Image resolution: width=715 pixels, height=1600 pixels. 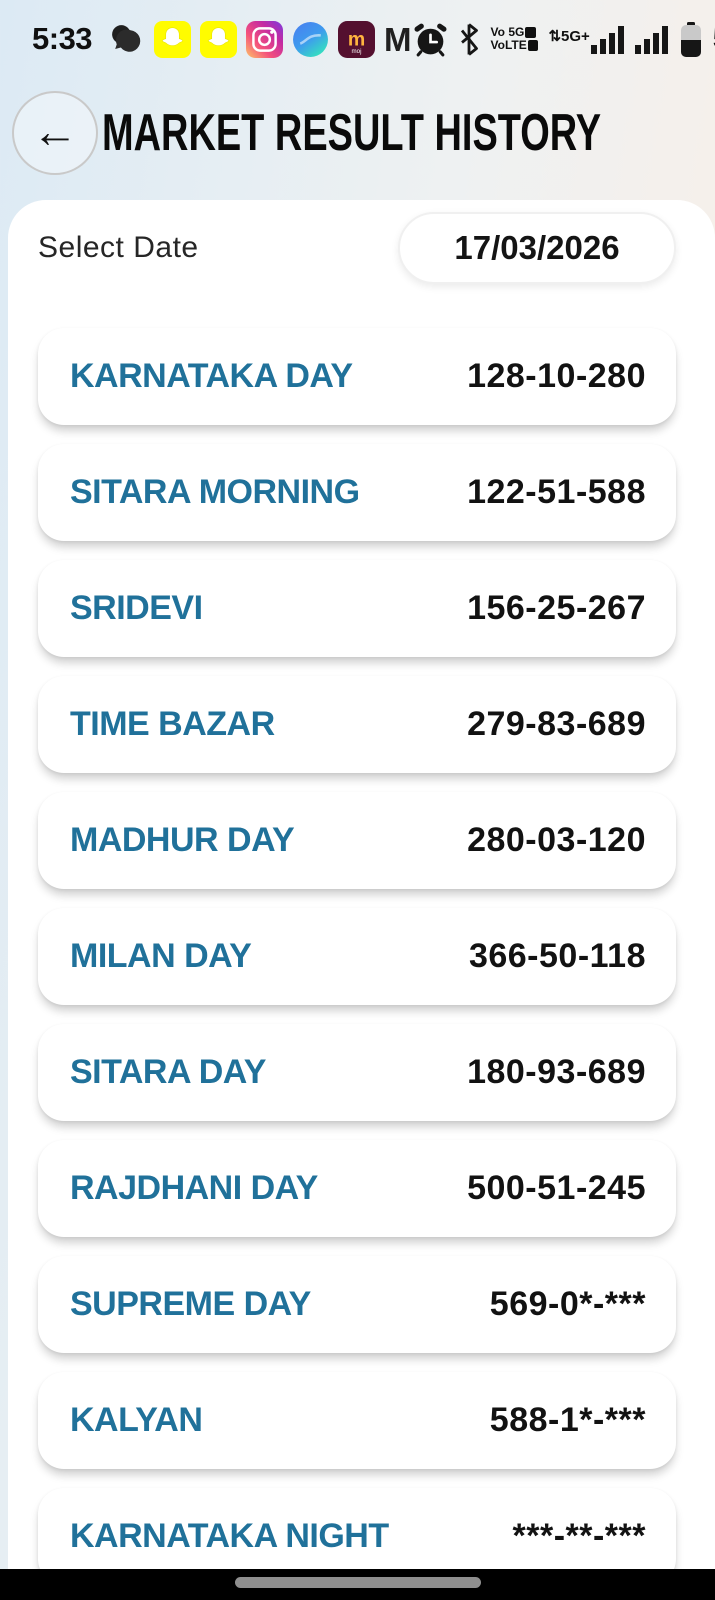 I want to click on market-name: SRIDEVI, so click(x=136, y=608).